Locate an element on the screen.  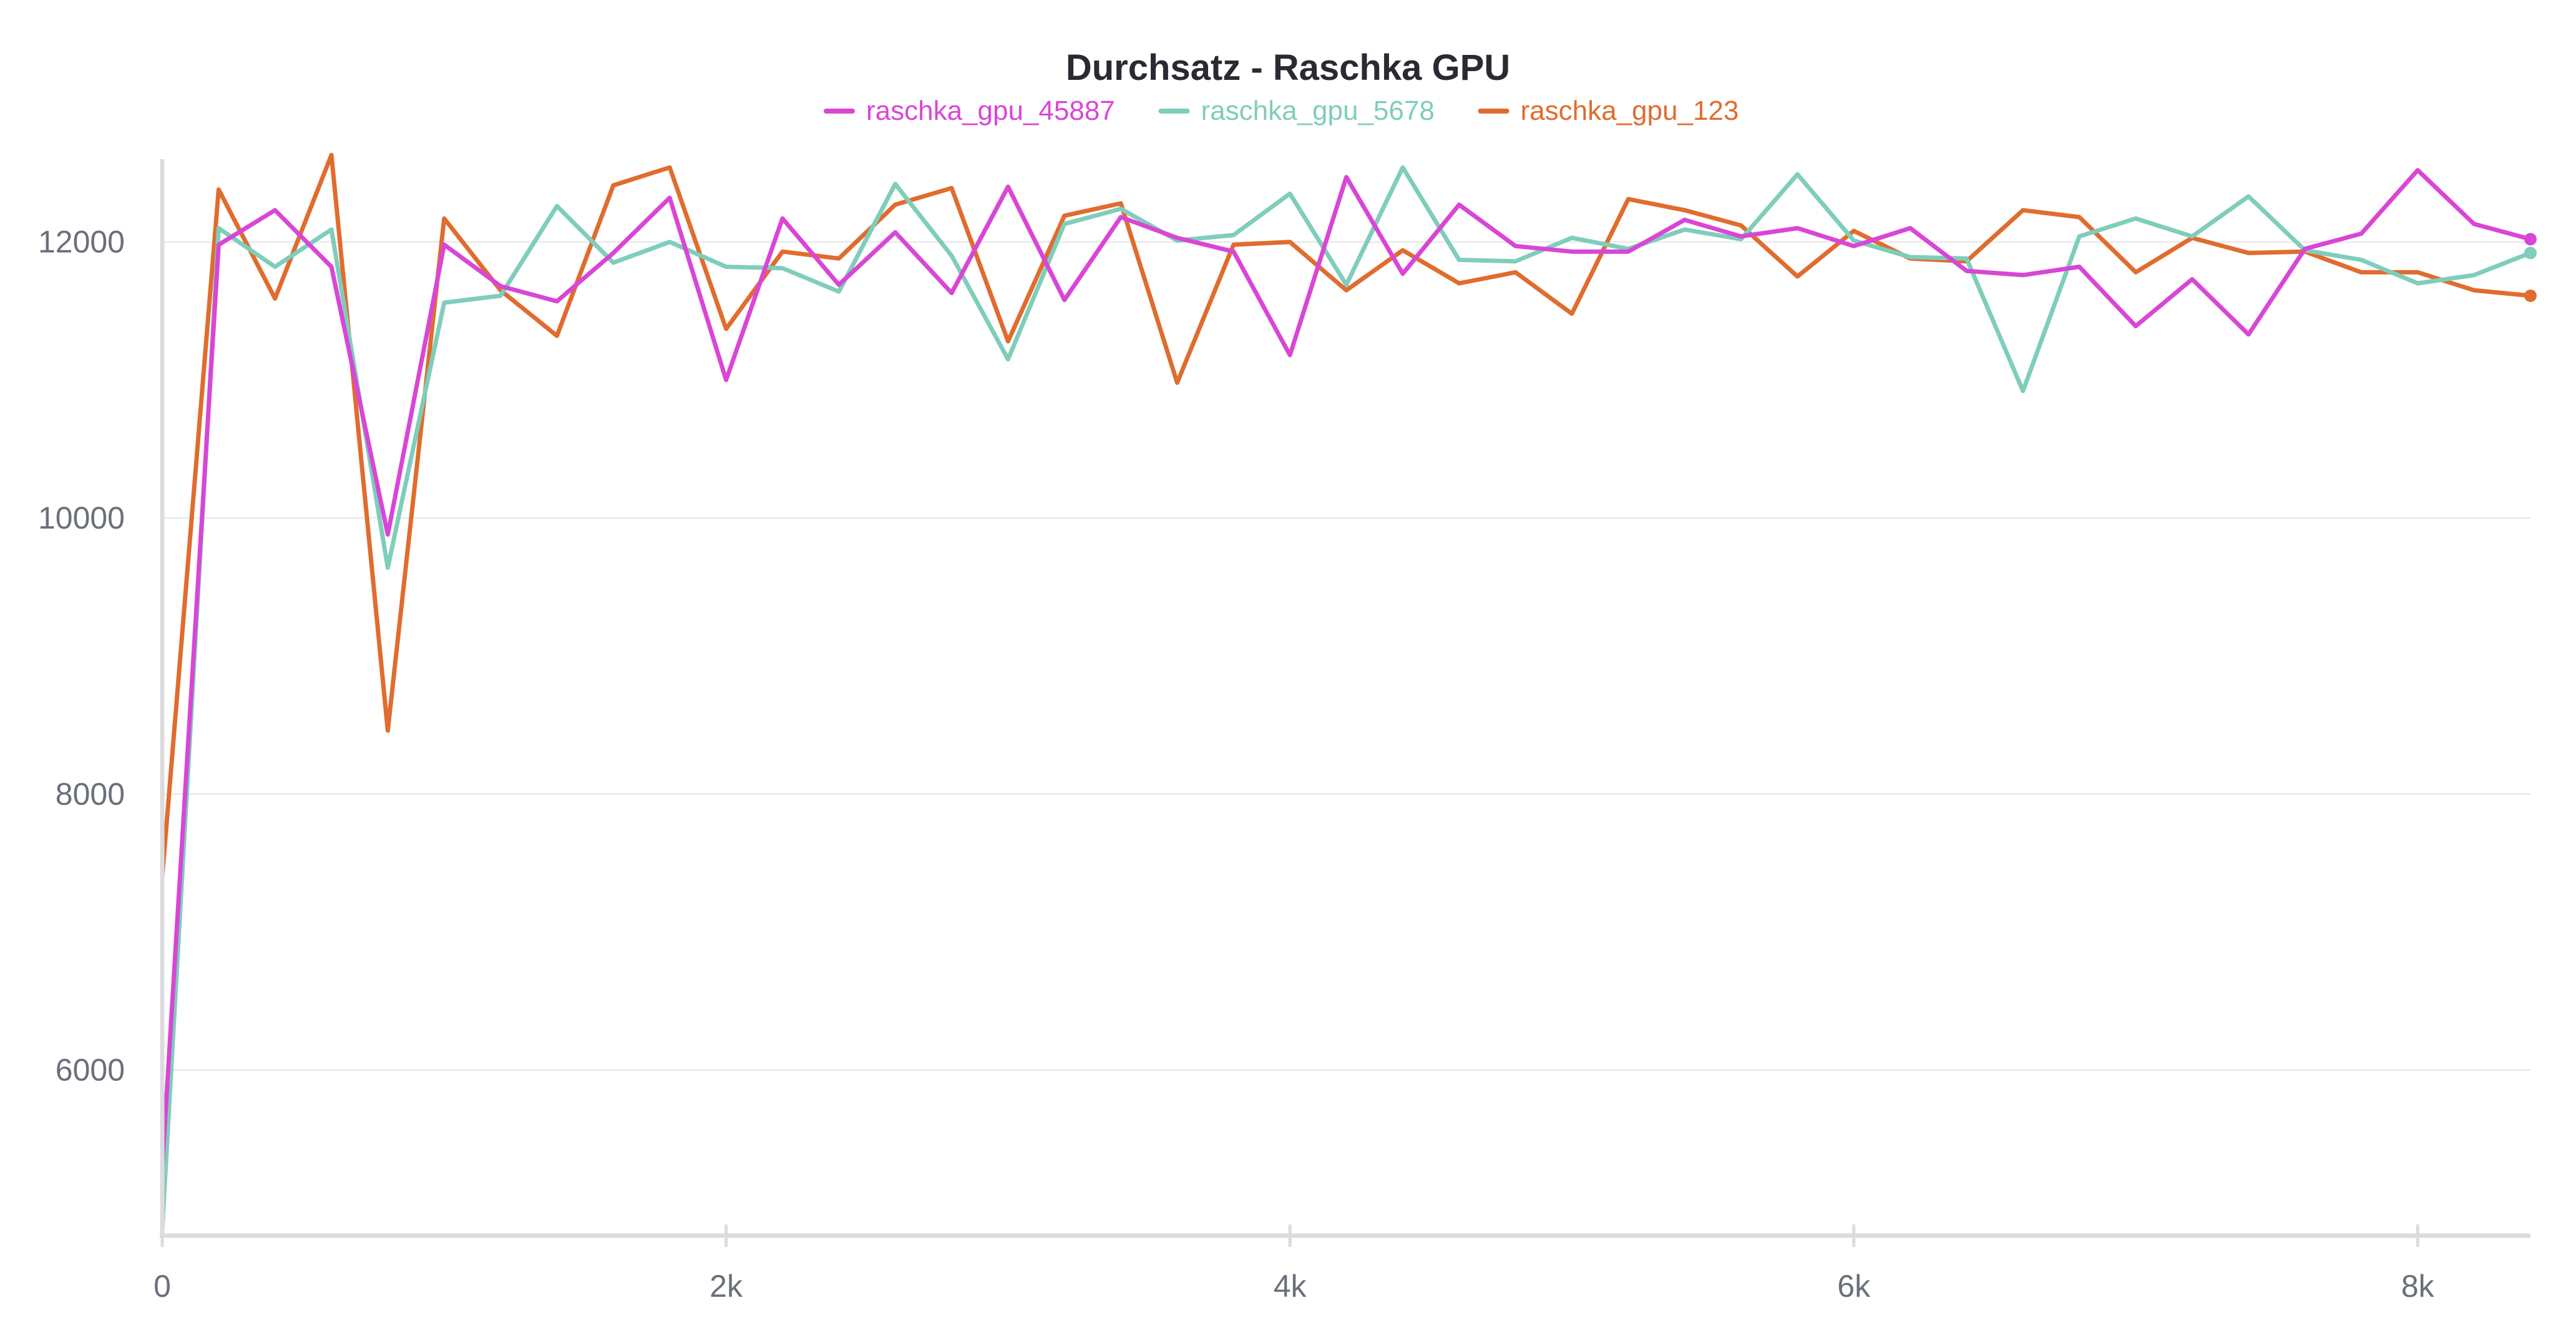
legend-label: raschka_gpu_5678 is located at coordinates (1318, 110).